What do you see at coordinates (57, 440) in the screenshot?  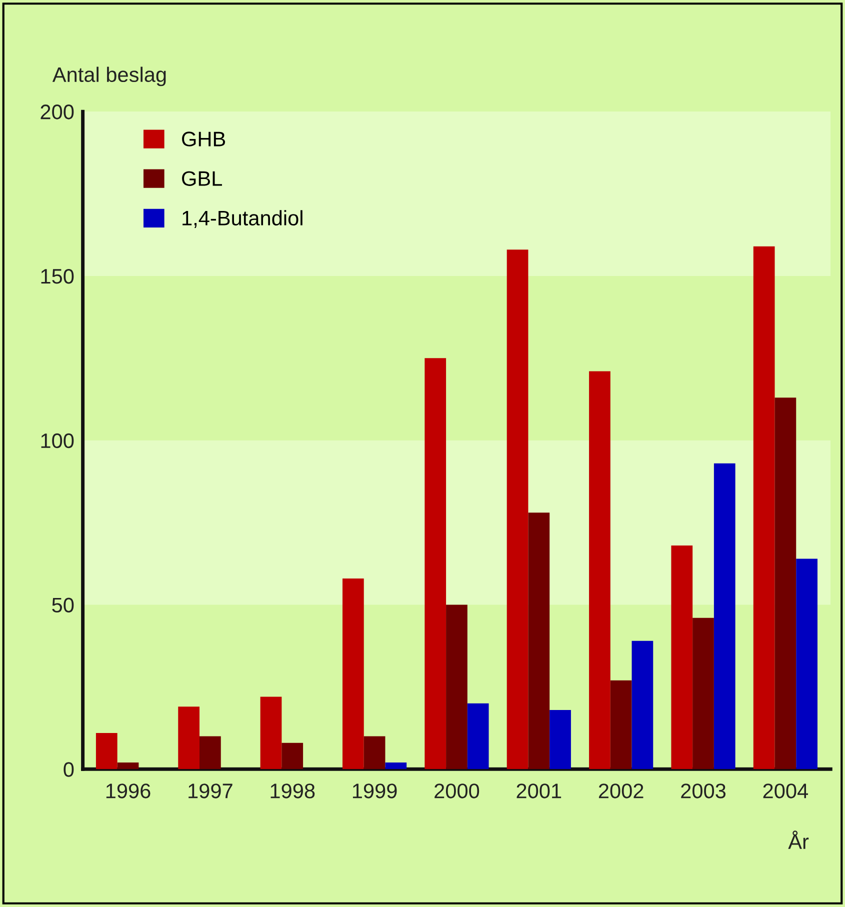 I see `y-tick-label: 100` at bounding box center [57, 440].